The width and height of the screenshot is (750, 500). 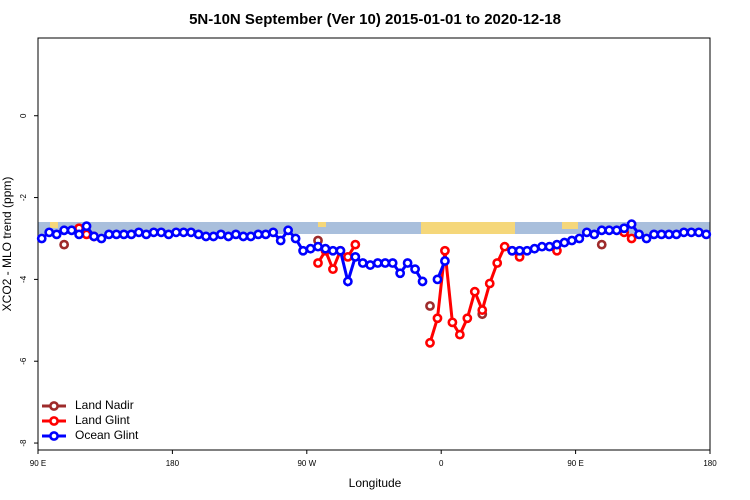 What do you see at coordinates (23, 279) in the screenshot?
I see `y-tick-label: -4` at bounding box center [23, 279].